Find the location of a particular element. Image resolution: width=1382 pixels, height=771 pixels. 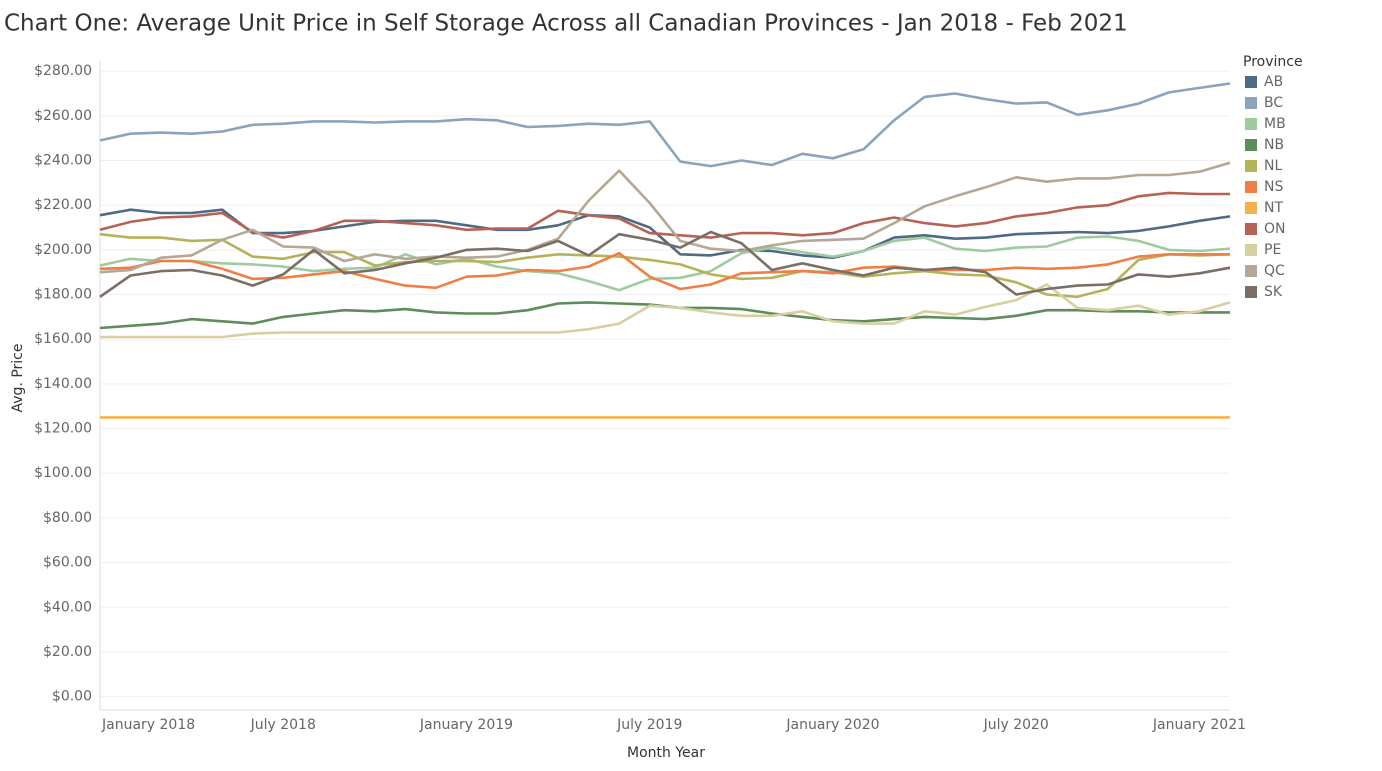

y-tick-label: $0.00 is located at coordinates (72, 697).